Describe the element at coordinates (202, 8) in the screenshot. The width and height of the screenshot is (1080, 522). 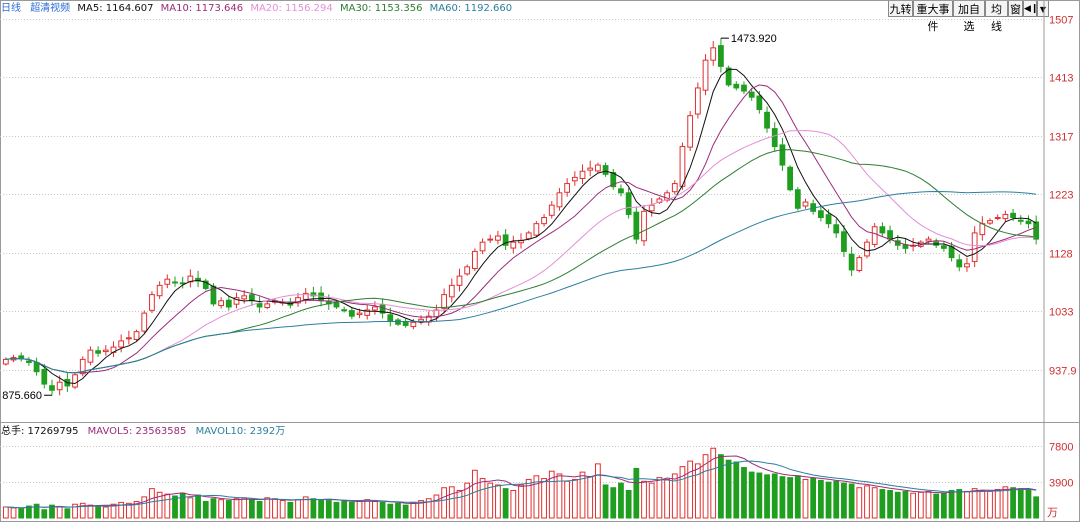
I see `ma10-label: MA10: 1173.646` at that location.